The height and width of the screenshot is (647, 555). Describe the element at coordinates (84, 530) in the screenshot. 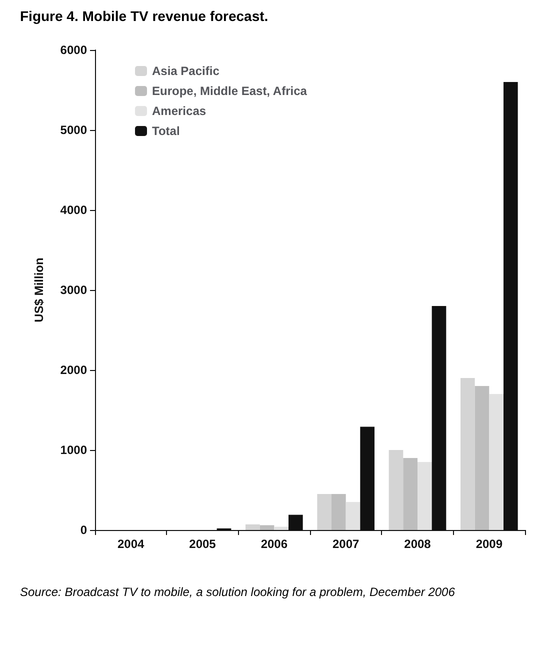

I see `y-tick-label: 0` at that location.